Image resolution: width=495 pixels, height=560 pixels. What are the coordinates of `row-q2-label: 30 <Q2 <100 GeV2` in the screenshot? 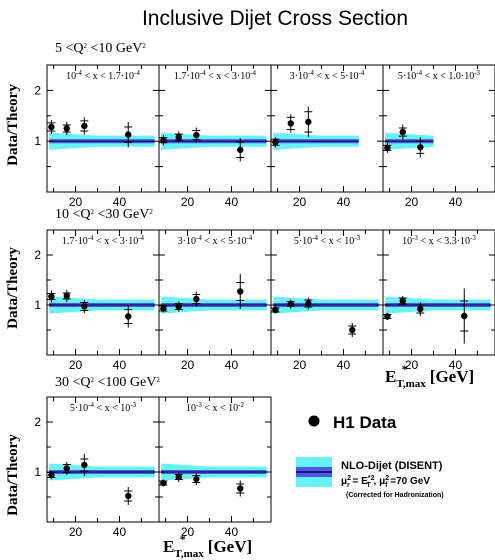 It's located at (107, 382).